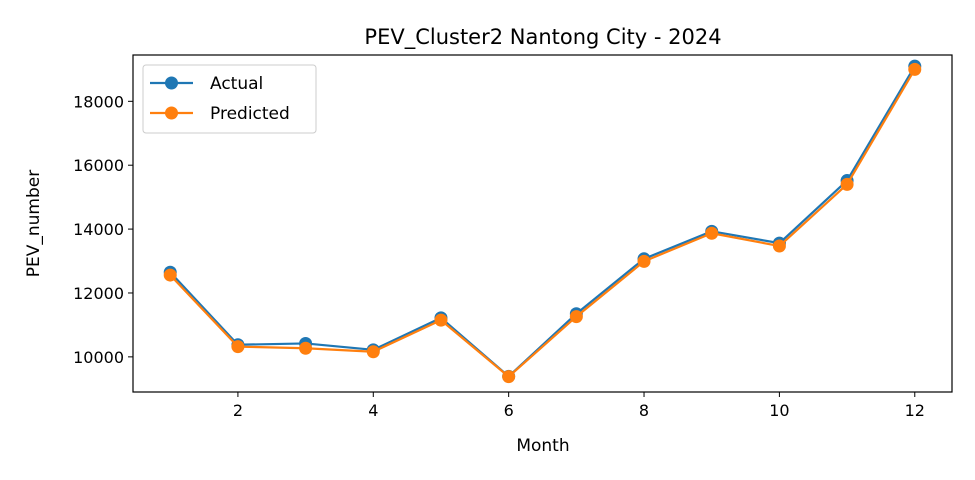 Image resolution: width=975 pixels, height=480 pixels. I want to click on y-tick-label: 14000, so click(98, 229).